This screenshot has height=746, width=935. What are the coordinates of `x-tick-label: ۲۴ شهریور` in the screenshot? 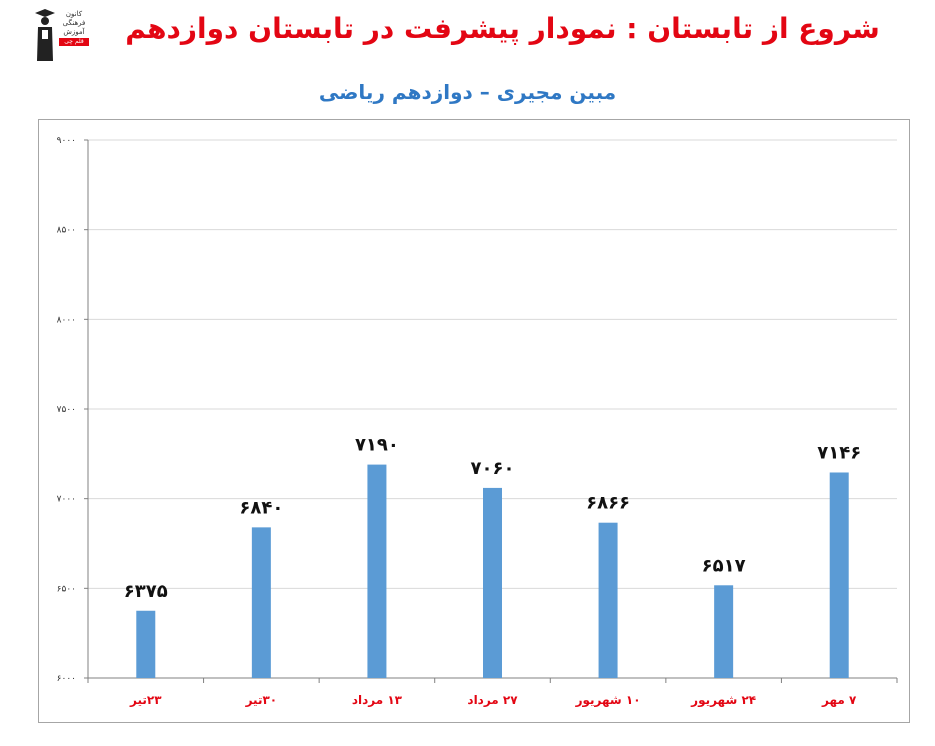 It's located at (723, 700).